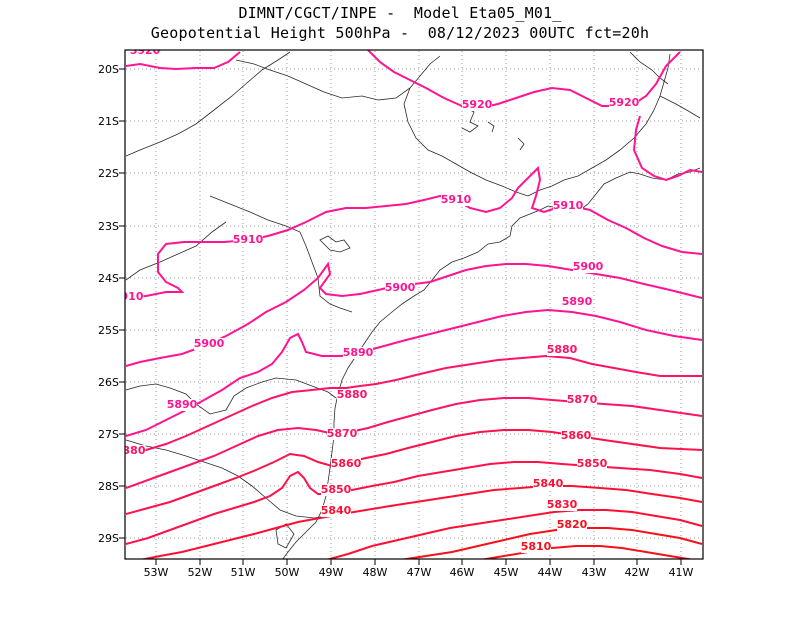 This screenshot has height=618, width=800. I want to click on lat-label-24s: 24S, so click(108, 278).